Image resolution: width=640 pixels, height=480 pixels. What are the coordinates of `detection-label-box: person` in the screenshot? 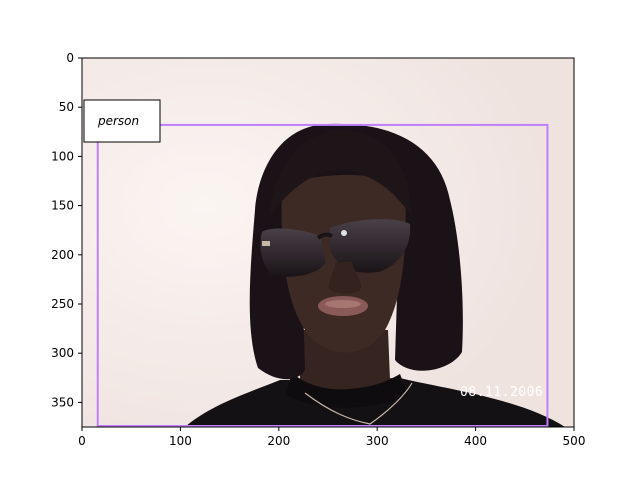 It's located at (122, 121).